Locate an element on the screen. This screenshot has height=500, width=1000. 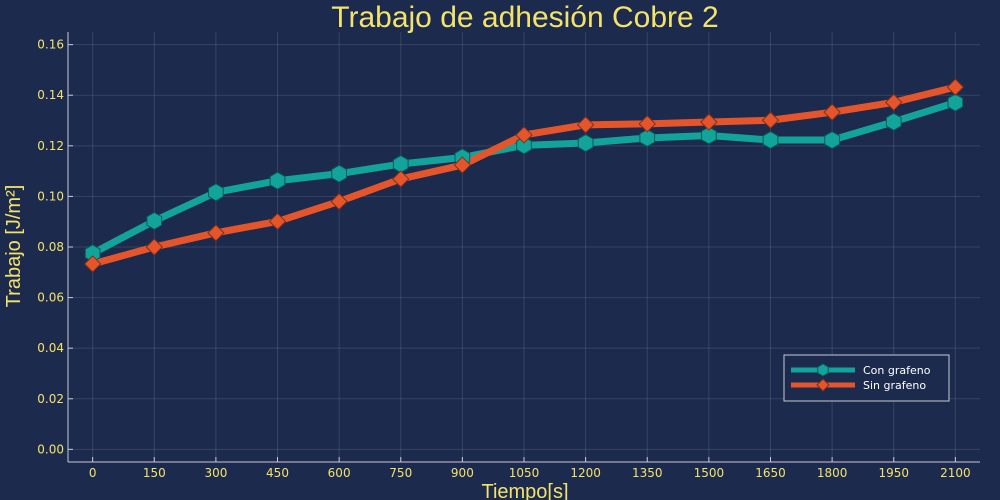
x-tick-label: 1350 is located at coordinates (647, 473).